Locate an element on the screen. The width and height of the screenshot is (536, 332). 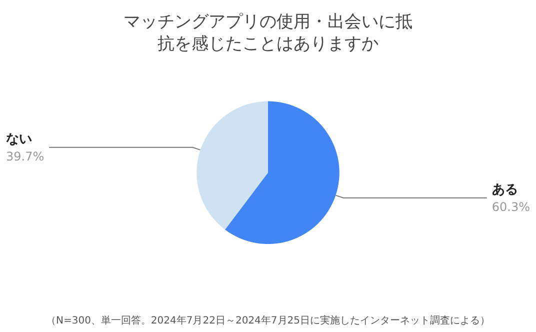
slice-label: ない is located at coordinates (19, 139).